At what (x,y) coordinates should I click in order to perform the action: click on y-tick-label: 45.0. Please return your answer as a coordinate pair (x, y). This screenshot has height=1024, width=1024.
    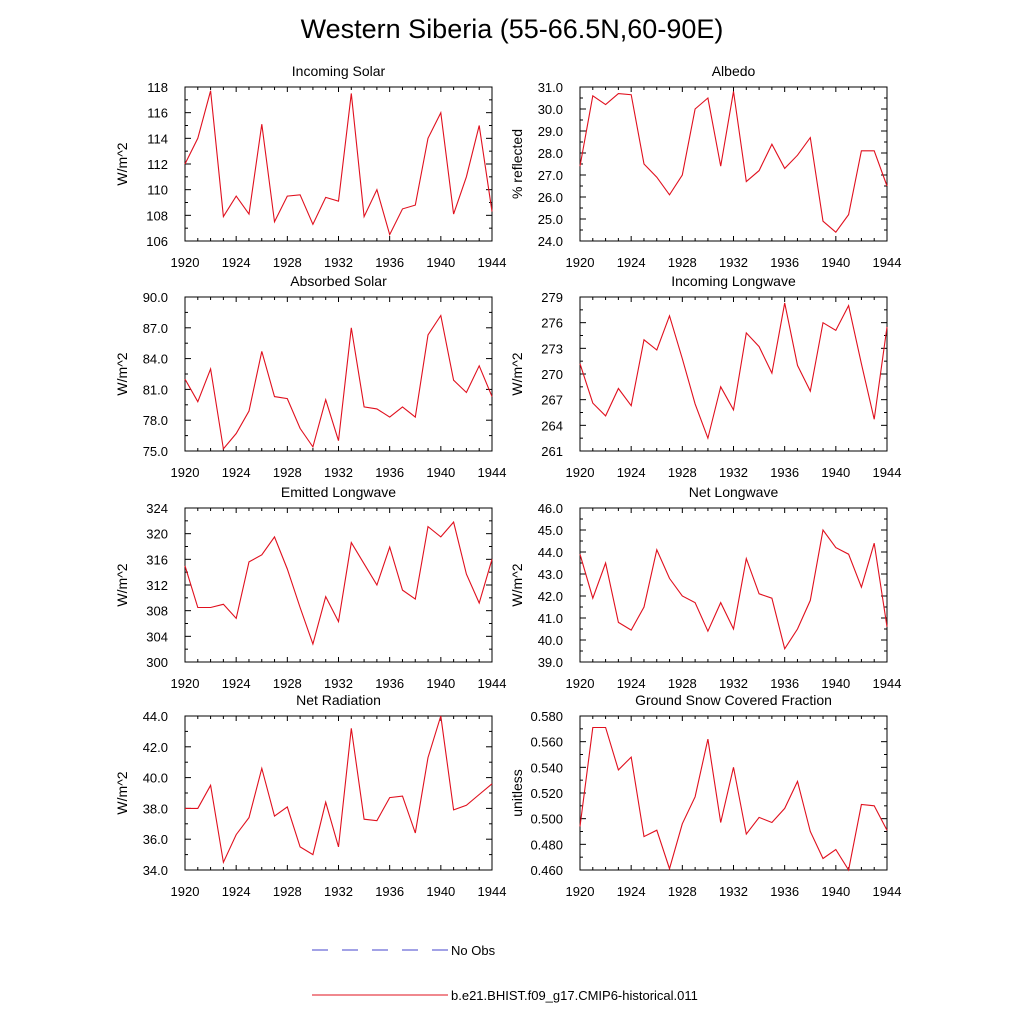
    Looking at the image, I should click on (550, 530).